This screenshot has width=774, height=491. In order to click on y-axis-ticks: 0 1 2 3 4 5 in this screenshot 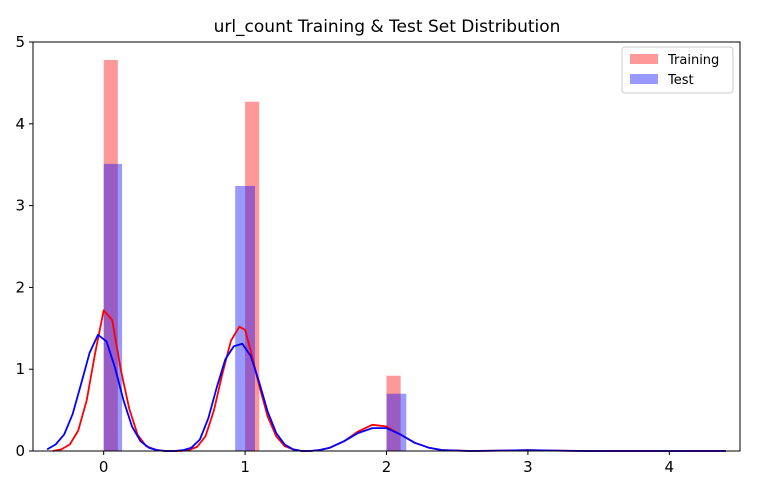, I will do `click(24, 246)`.